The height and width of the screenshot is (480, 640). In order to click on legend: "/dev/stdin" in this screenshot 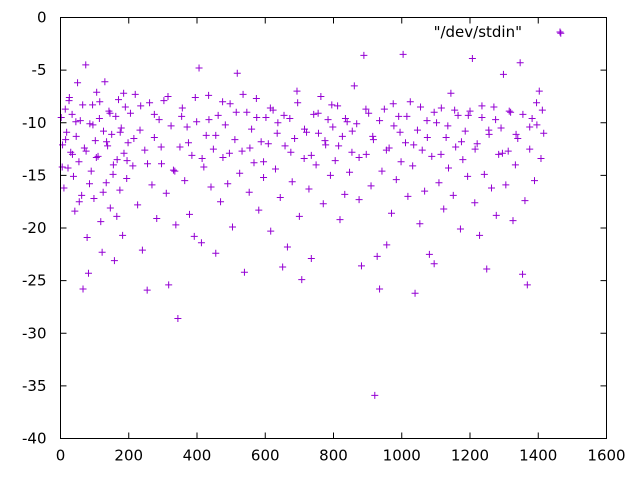, I will do `click(499, 32)`.